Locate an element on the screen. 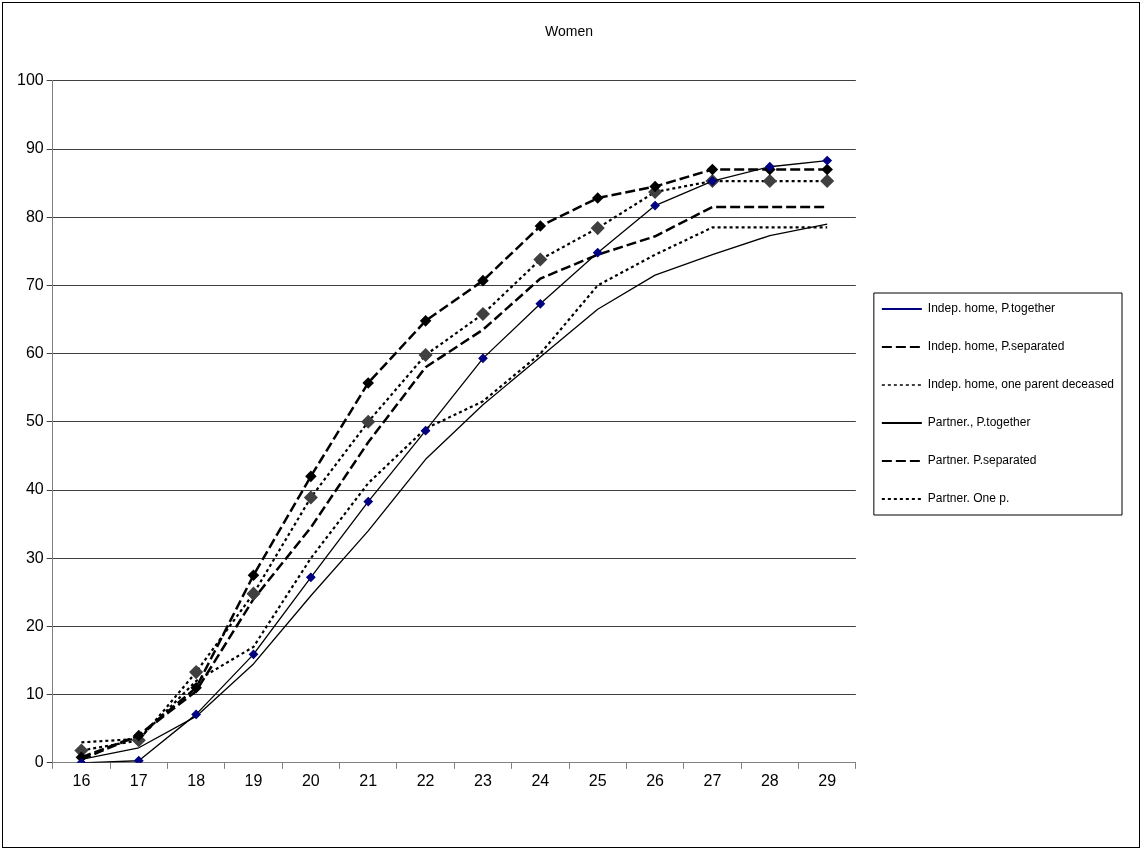  y-tick-label: 80 is located at coordinates (34, 216).